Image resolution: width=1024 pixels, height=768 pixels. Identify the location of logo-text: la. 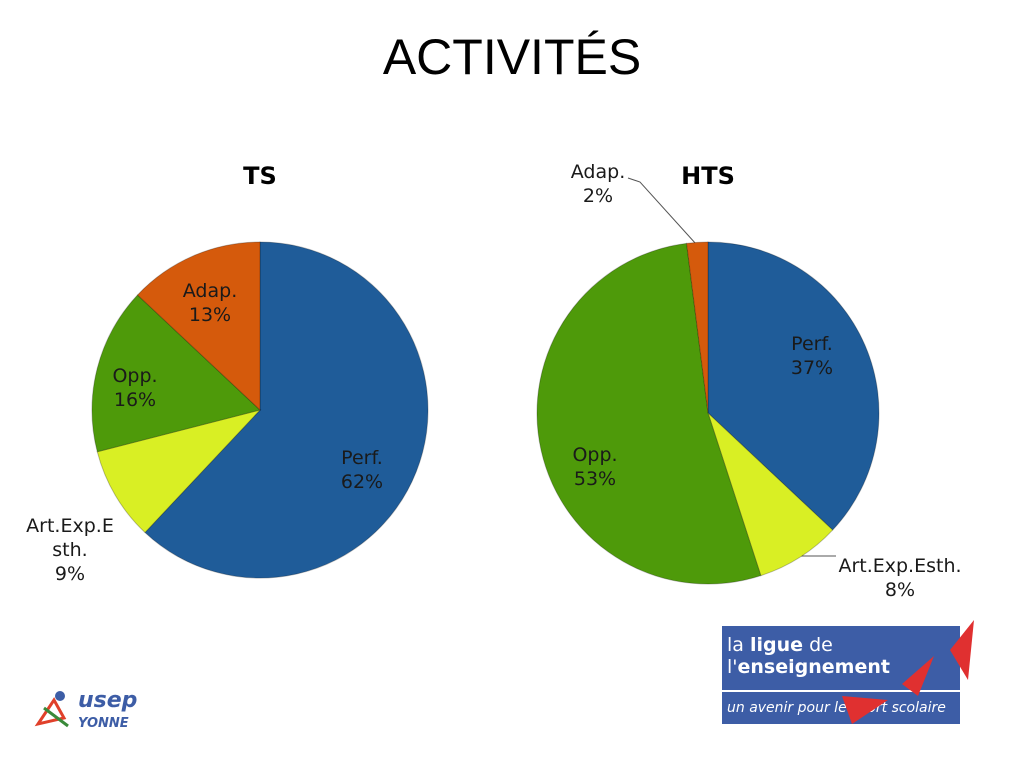
(735, 645).